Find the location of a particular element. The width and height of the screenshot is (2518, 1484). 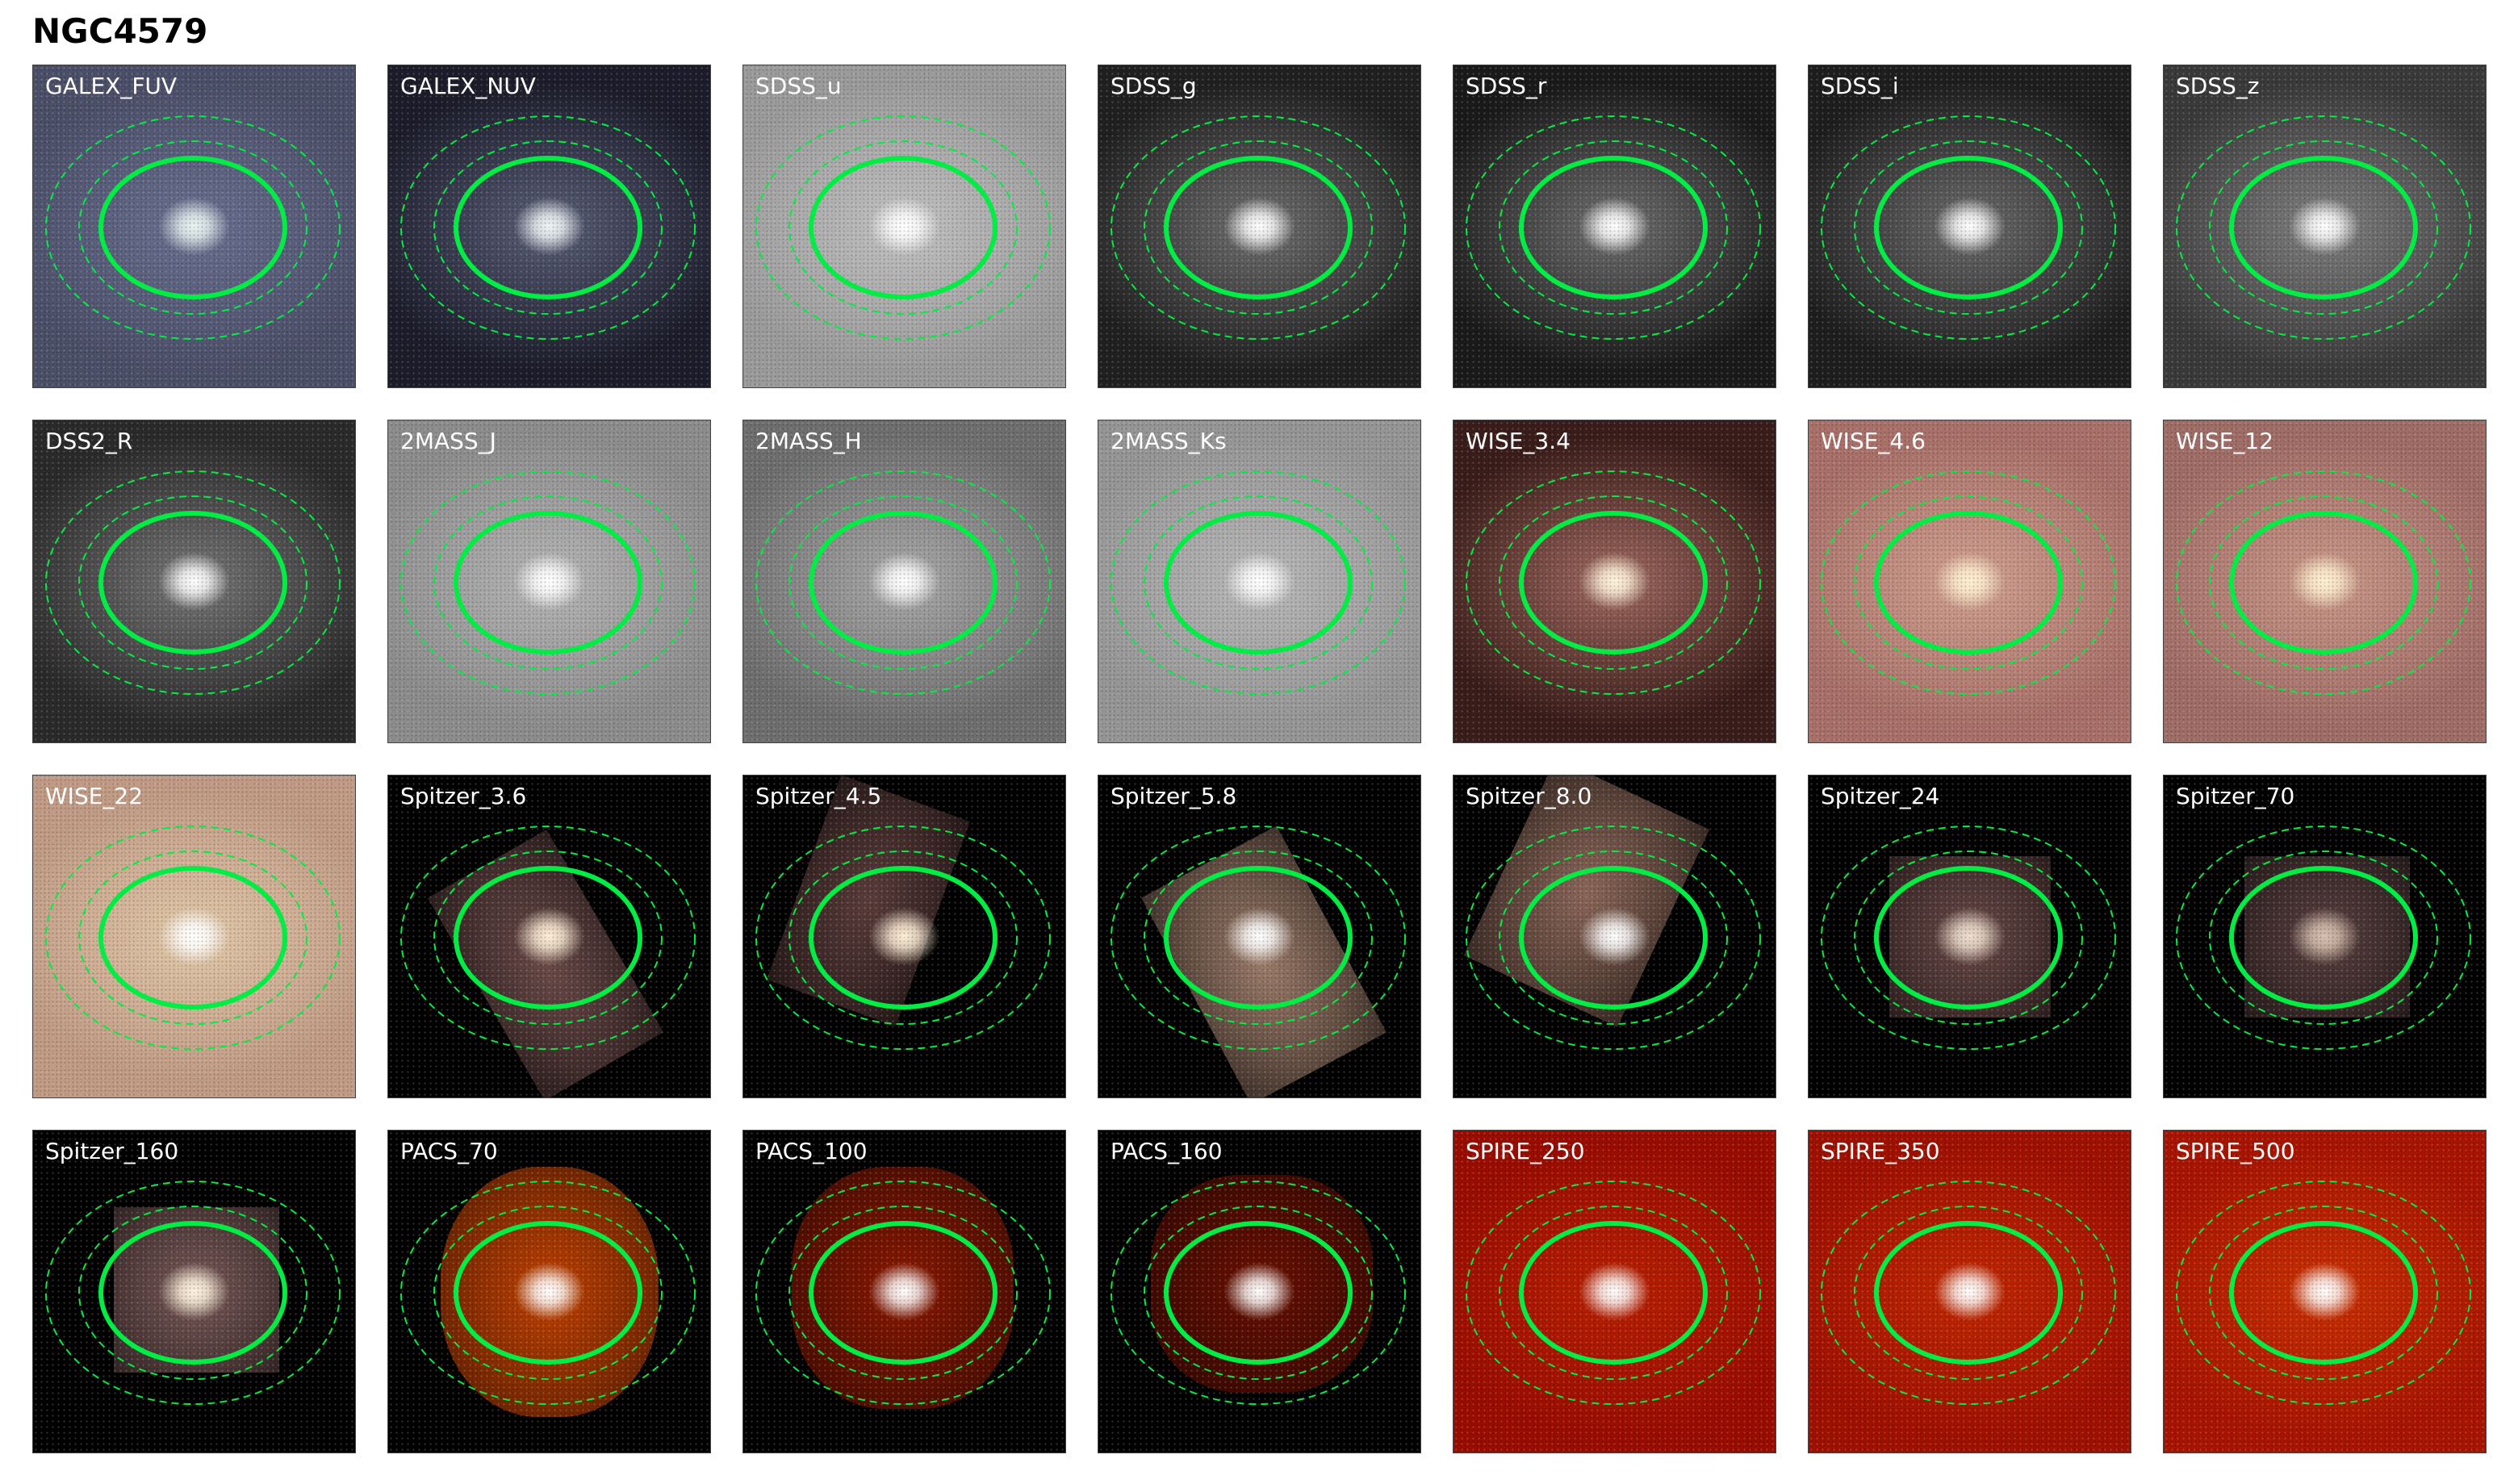

image-panel-wise-22: WISE_22 is located at coordinates (194, 937).